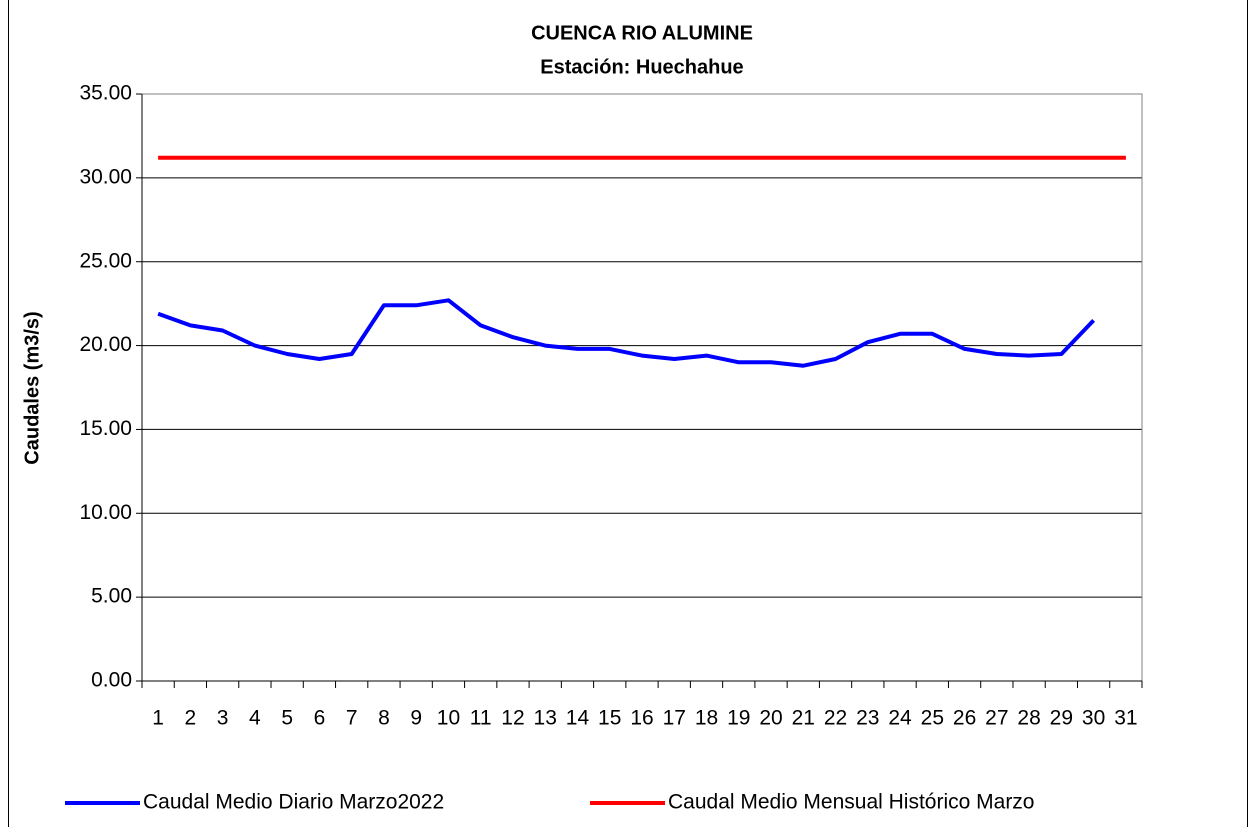  Describe the element at coordinates (105, 93) in the screenshot. I see `y-tick-label: 35.00` at that location.